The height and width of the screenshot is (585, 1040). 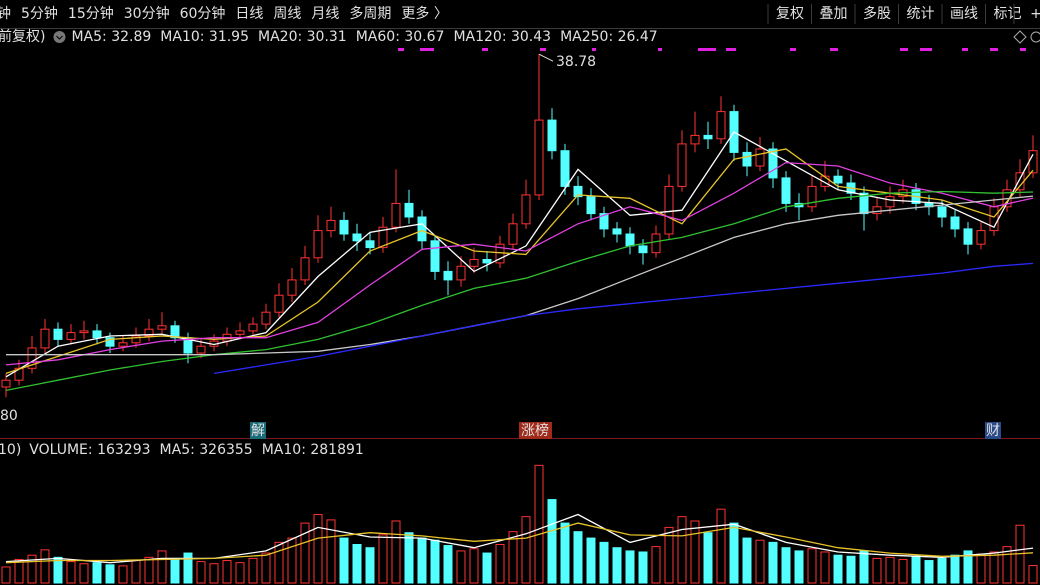 I want to click on event-tag: 解, so click(x=258, y=431).